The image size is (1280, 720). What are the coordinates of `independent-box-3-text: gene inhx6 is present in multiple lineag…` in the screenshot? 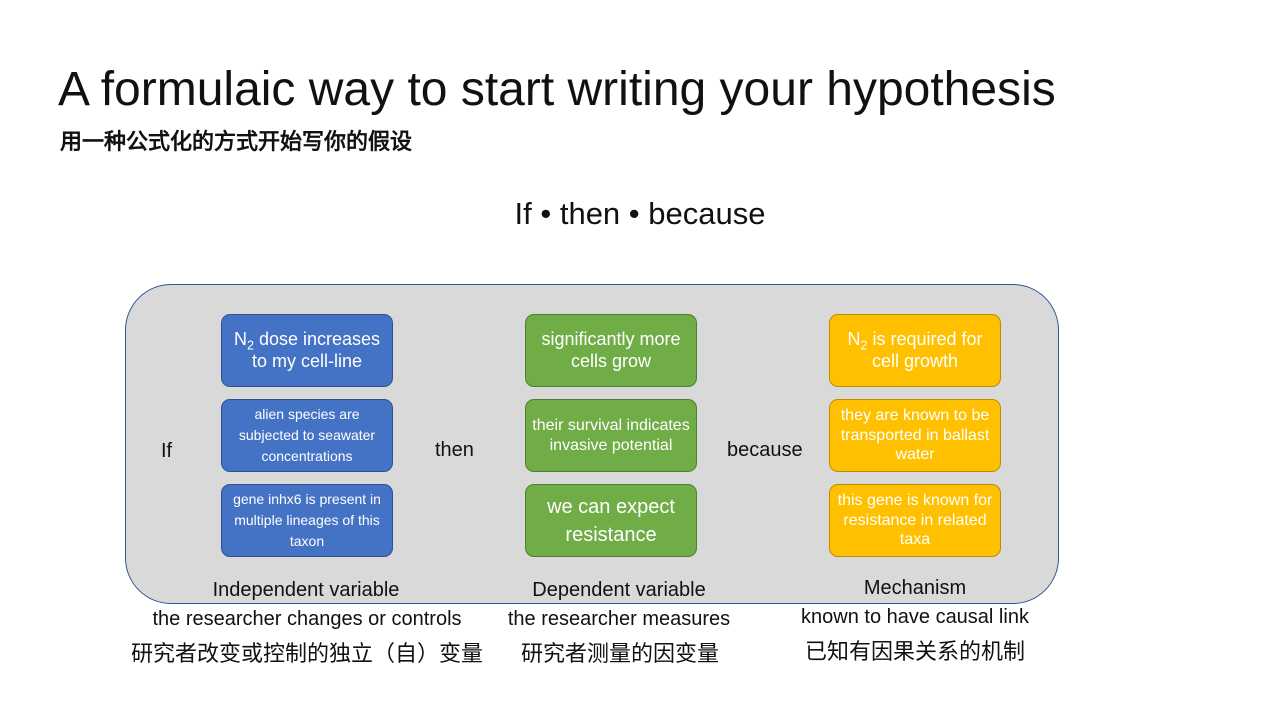 It's located at (307, 520).